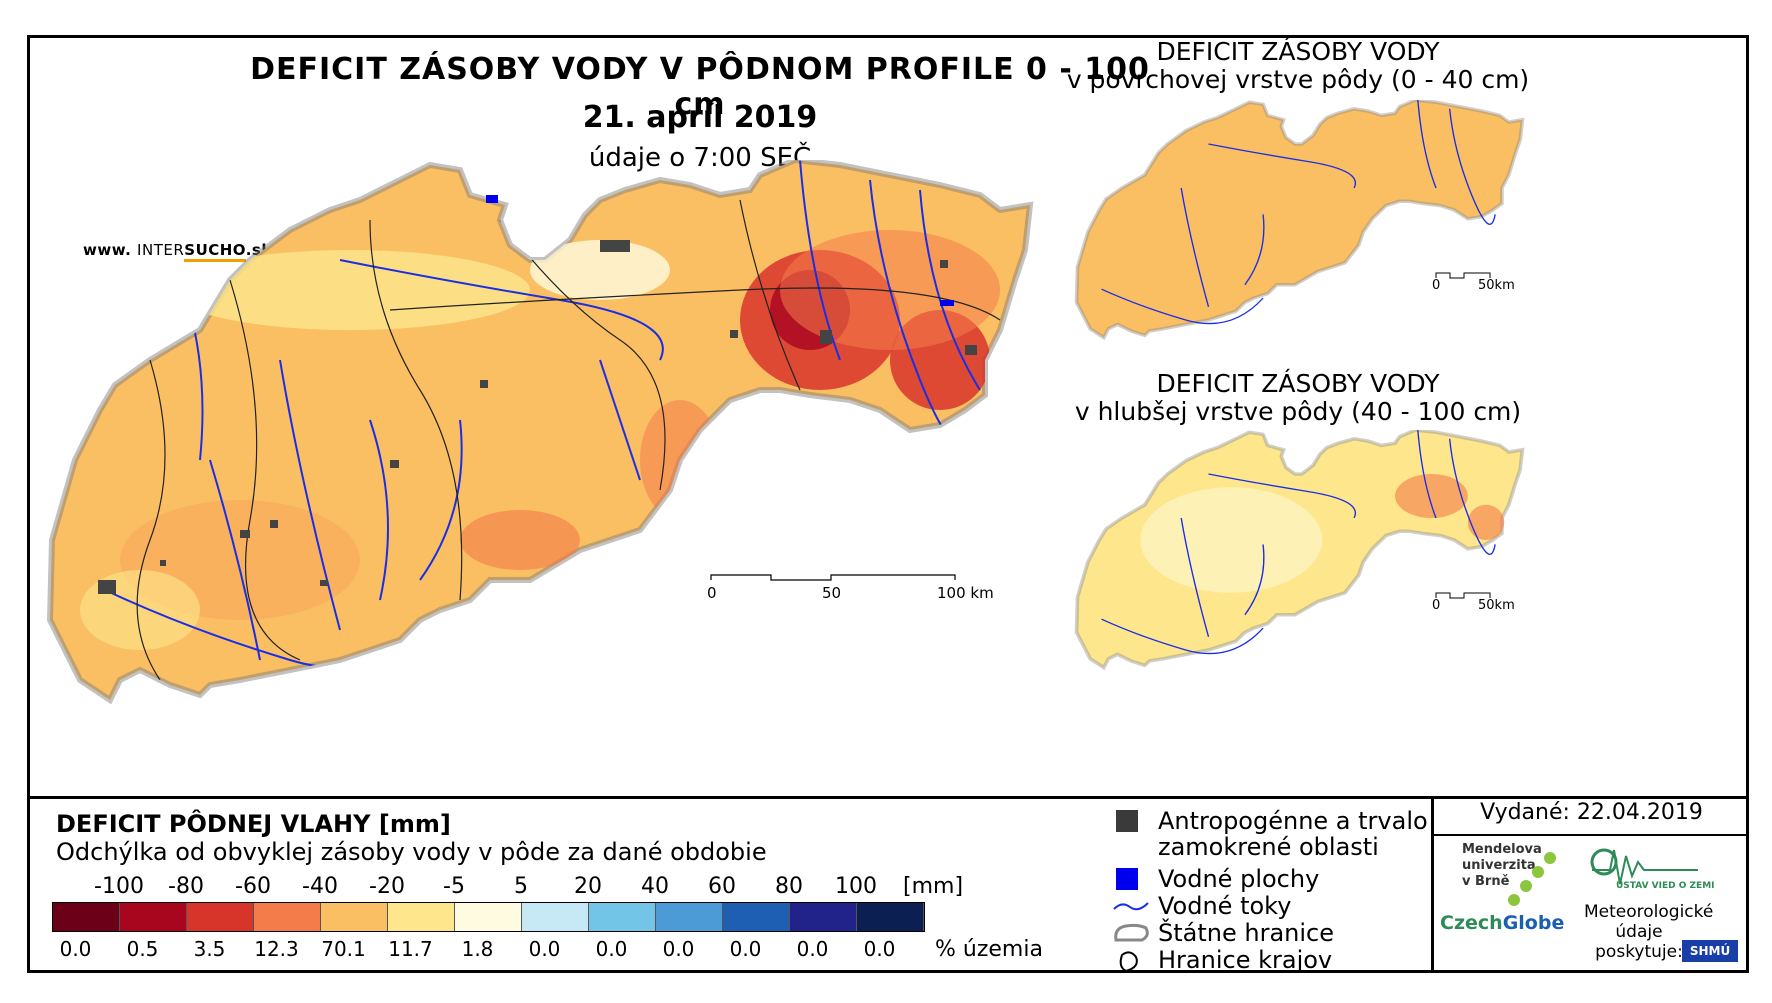 This screenshot has height=1003, width=1772. I want to click on legend-percent-value: 1.8, so click(477, 949).